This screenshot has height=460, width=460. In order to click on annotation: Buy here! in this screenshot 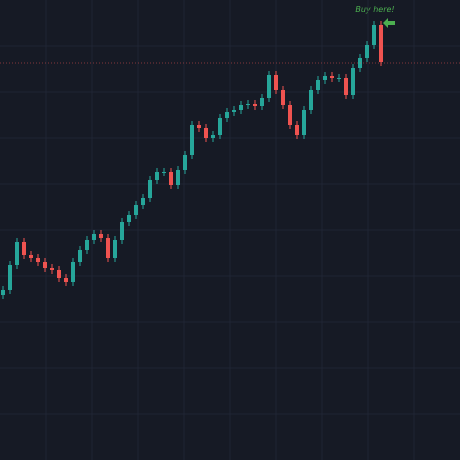, I will do `click(374, 9)`.